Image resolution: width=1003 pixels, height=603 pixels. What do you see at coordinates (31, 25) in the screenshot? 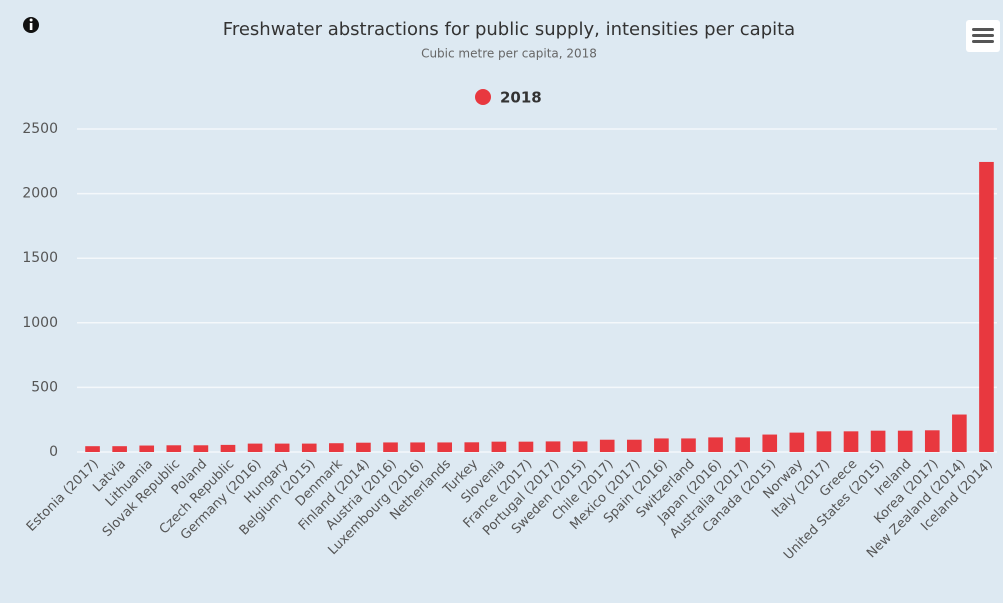
I see `info-icon` at bounding box center [31, 25].